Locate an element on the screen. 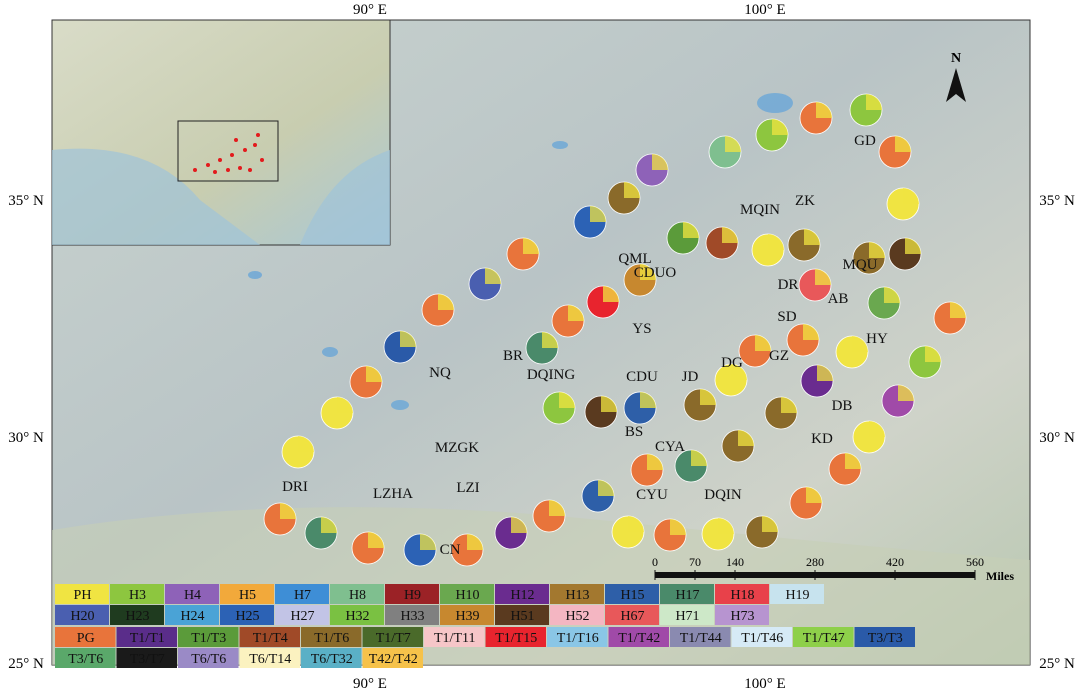 The height and width of the screenshot is (697, 1084). legend-label: H19 is located at coordinates (797, 595).